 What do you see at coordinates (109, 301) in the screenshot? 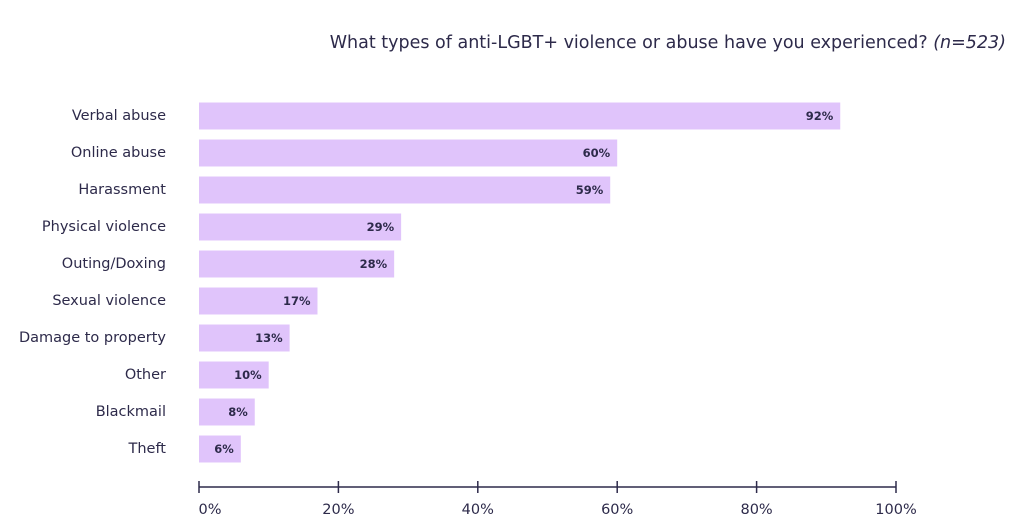
I see `category-label: Sexual violence` at bounding box center [109, 301].